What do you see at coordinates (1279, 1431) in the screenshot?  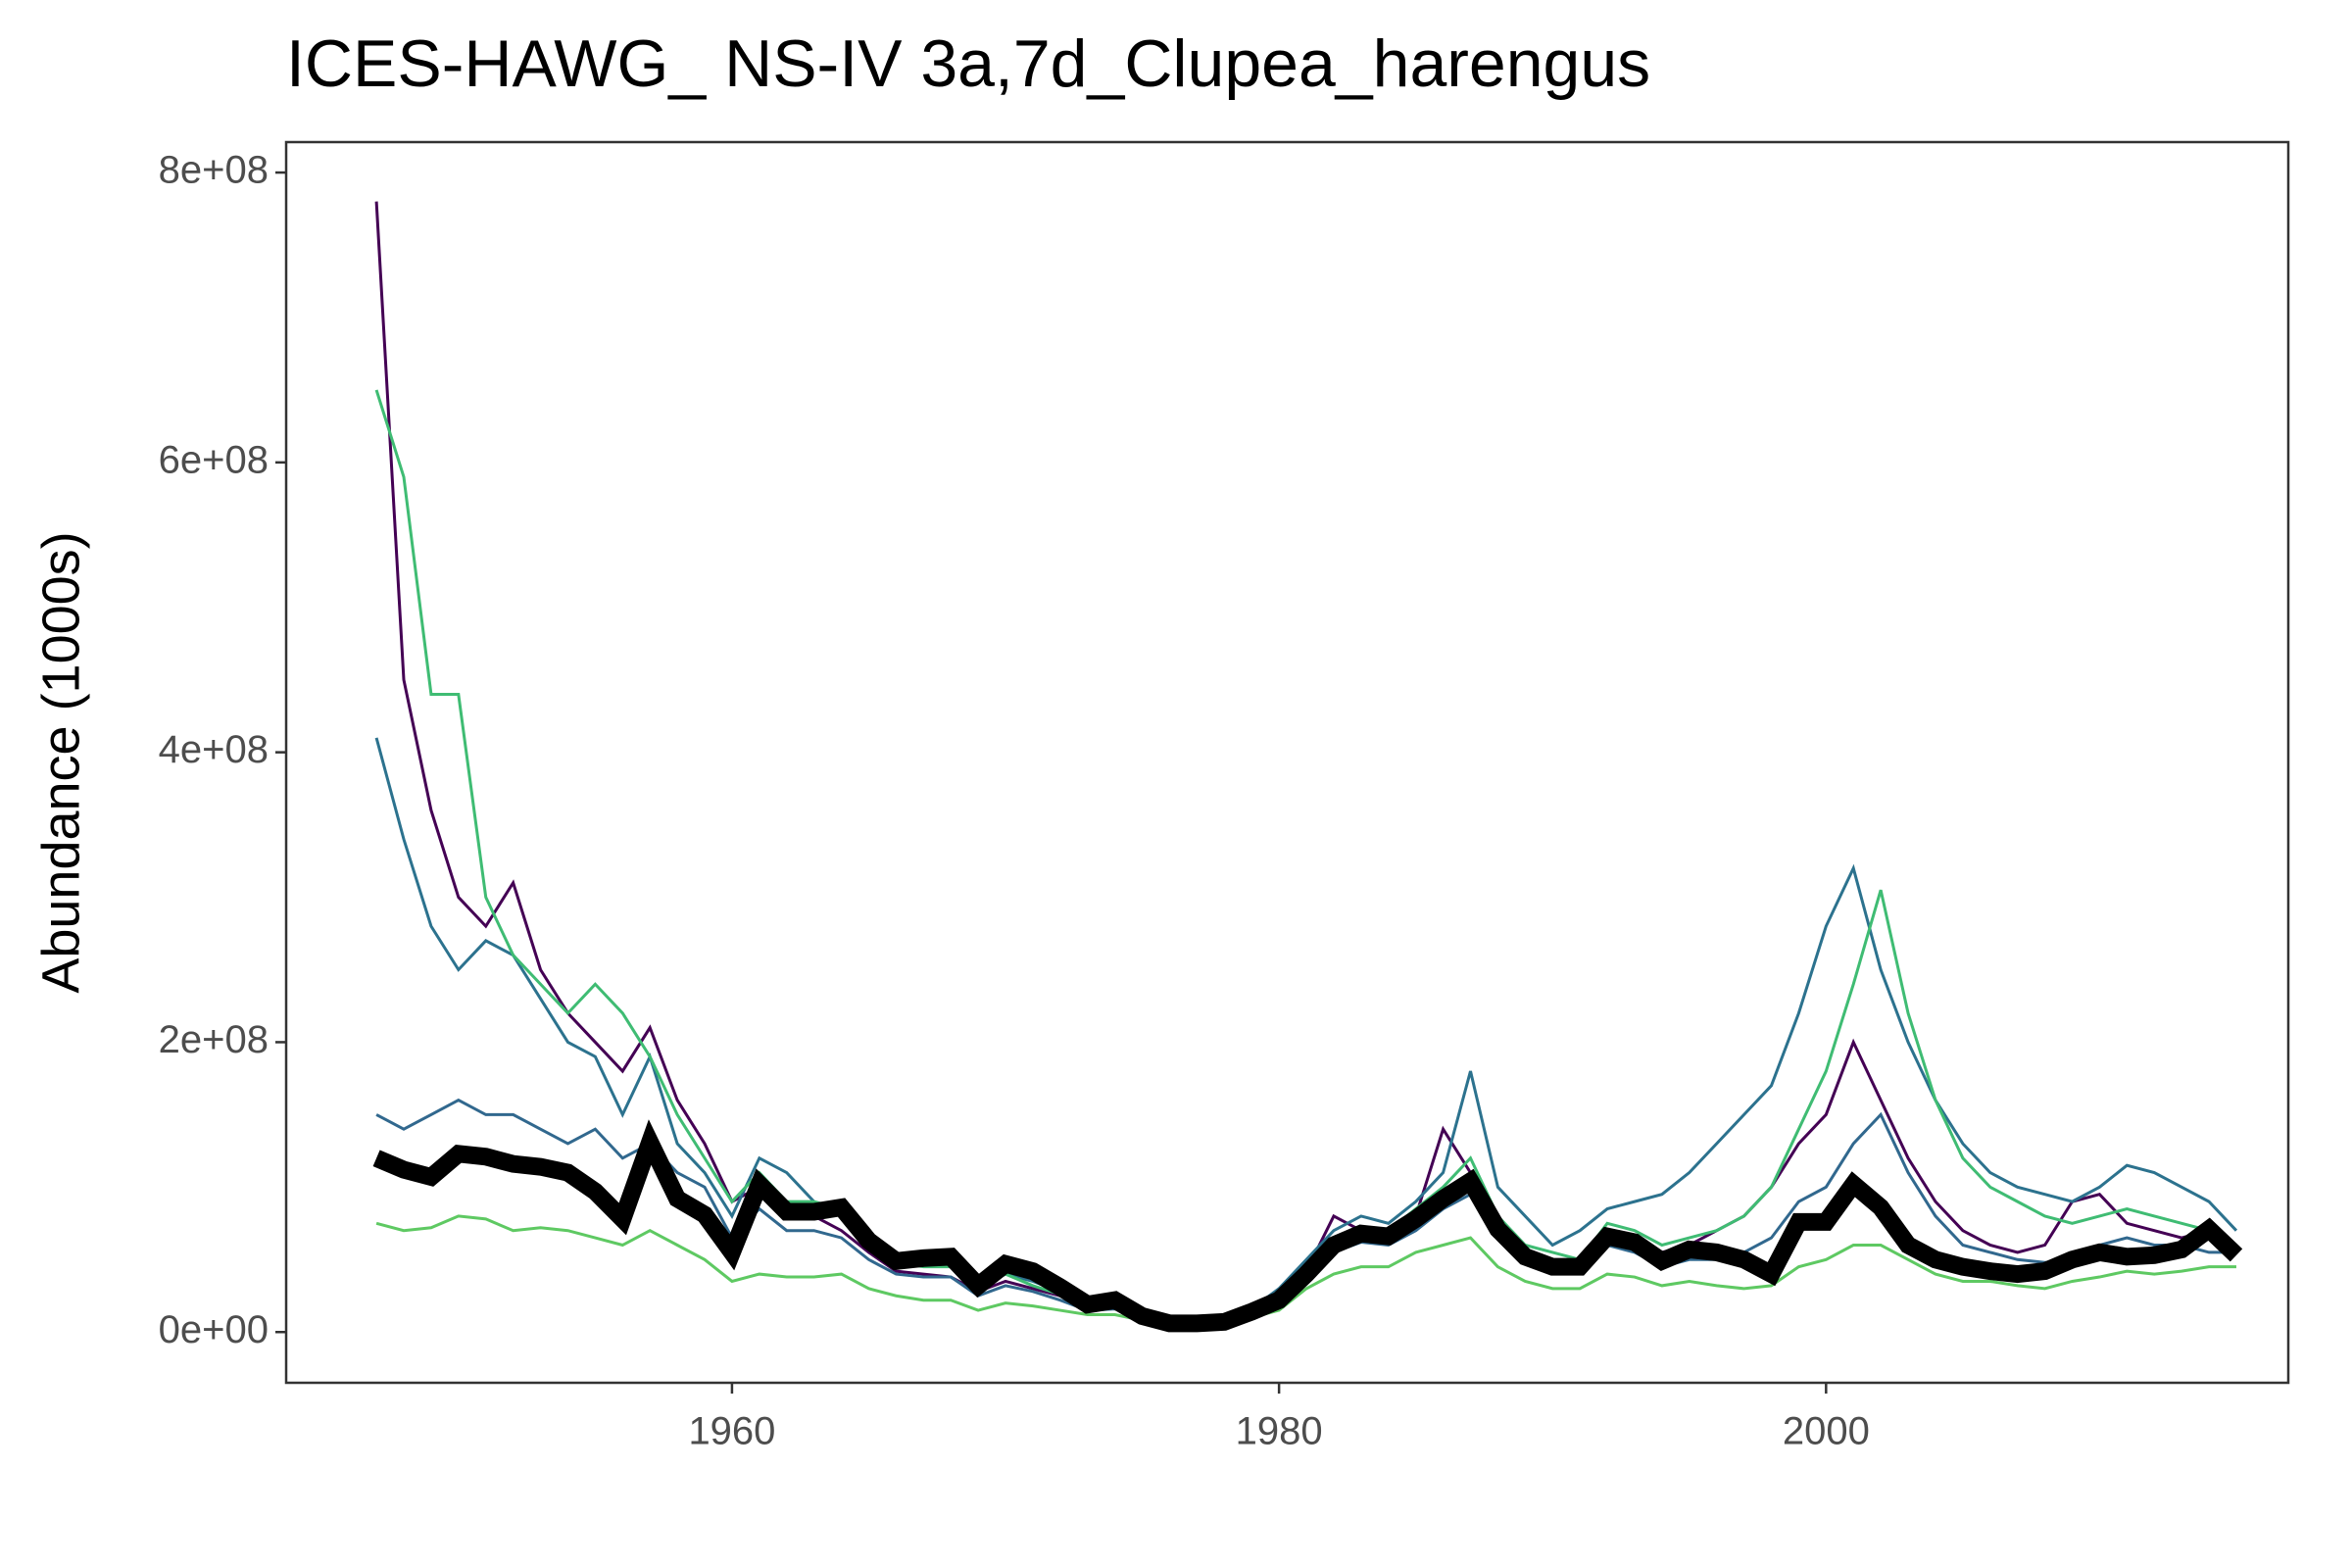 I see `x-tick-label: 1980` at bounding box center [1279, 1431].